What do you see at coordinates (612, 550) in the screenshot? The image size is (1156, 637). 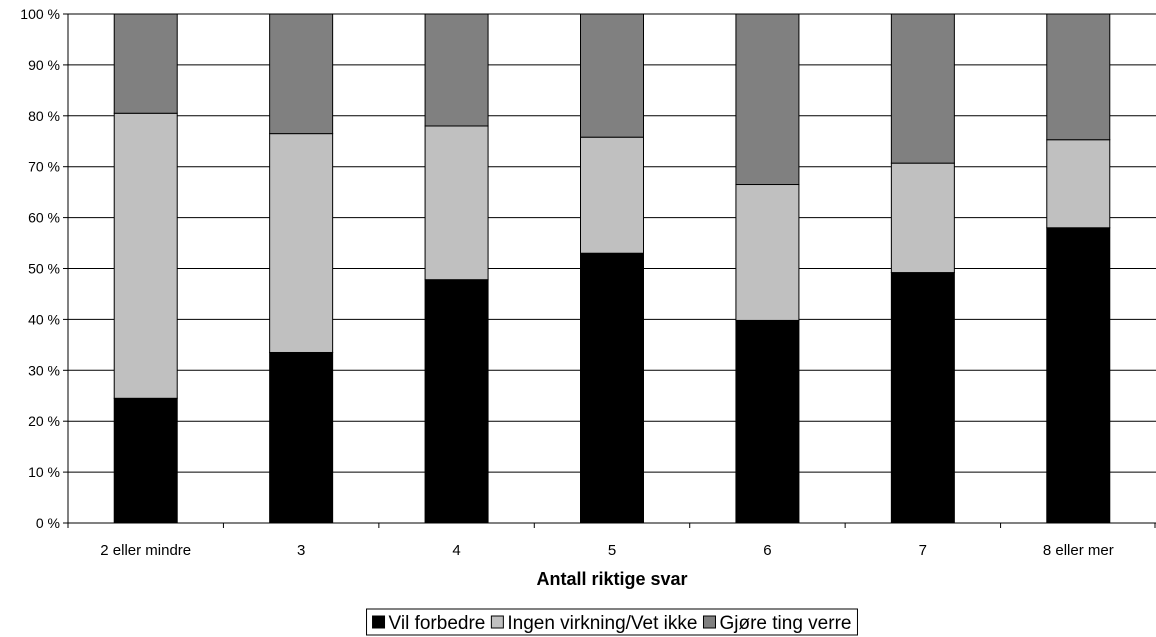 I see `x-tick-label: 5` at bounding box center [612, 550].